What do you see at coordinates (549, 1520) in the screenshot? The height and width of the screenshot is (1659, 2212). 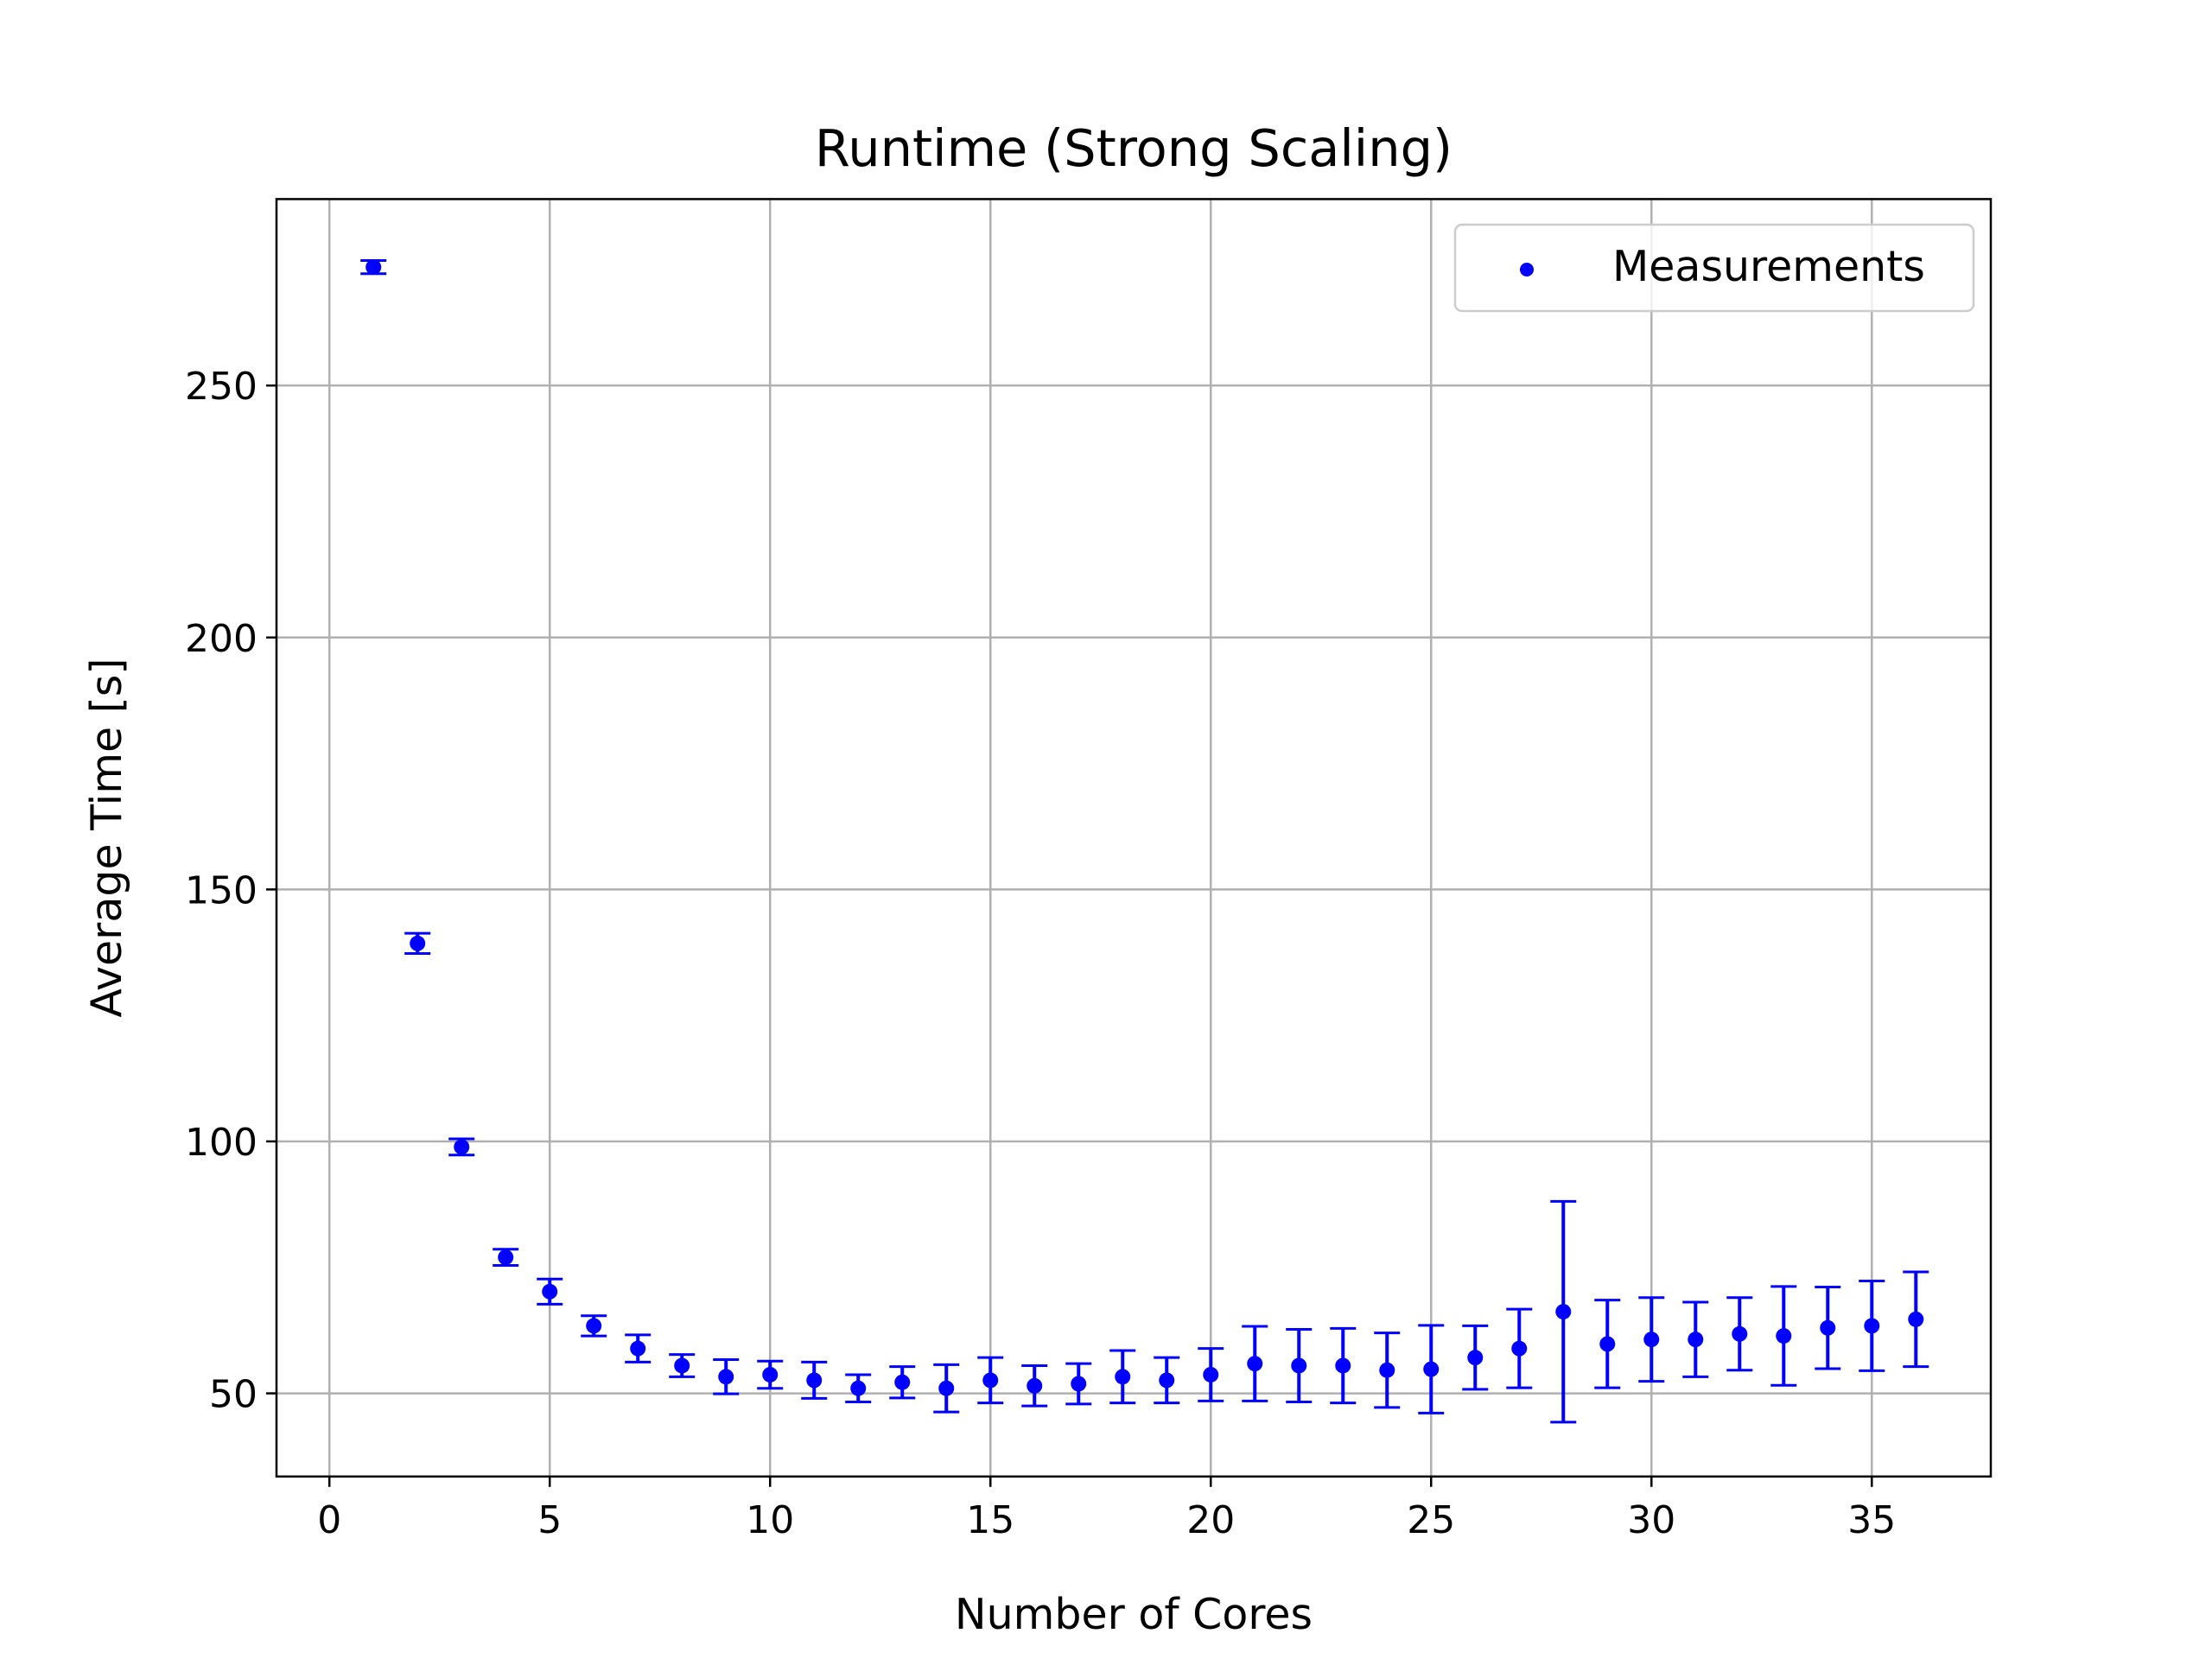 I see `x-tick-label: 5` at bounding box center [549, 1520].